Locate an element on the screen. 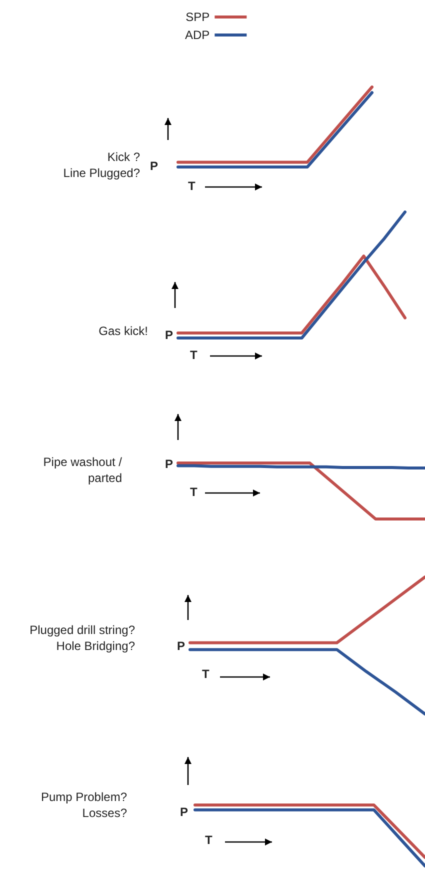 This screenshot has width=425, height=869. chart-title: Pipe washout / parted is located at coordinates (82, 470).